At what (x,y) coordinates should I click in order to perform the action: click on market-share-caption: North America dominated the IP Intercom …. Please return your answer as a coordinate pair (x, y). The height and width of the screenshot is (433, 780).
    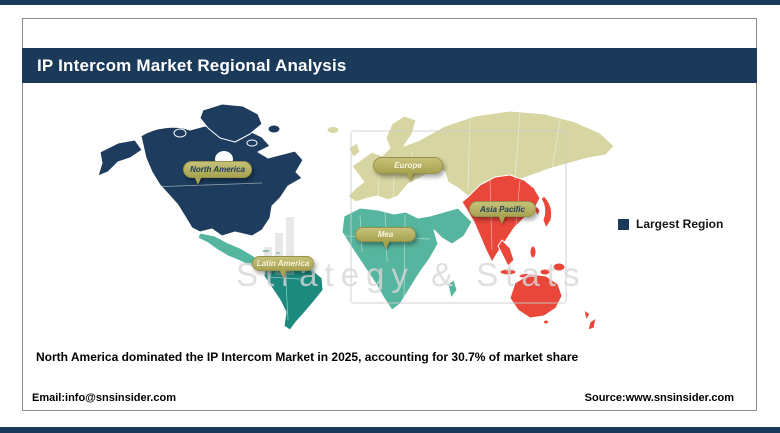
    Looking at the image, I should click on (307, 357).